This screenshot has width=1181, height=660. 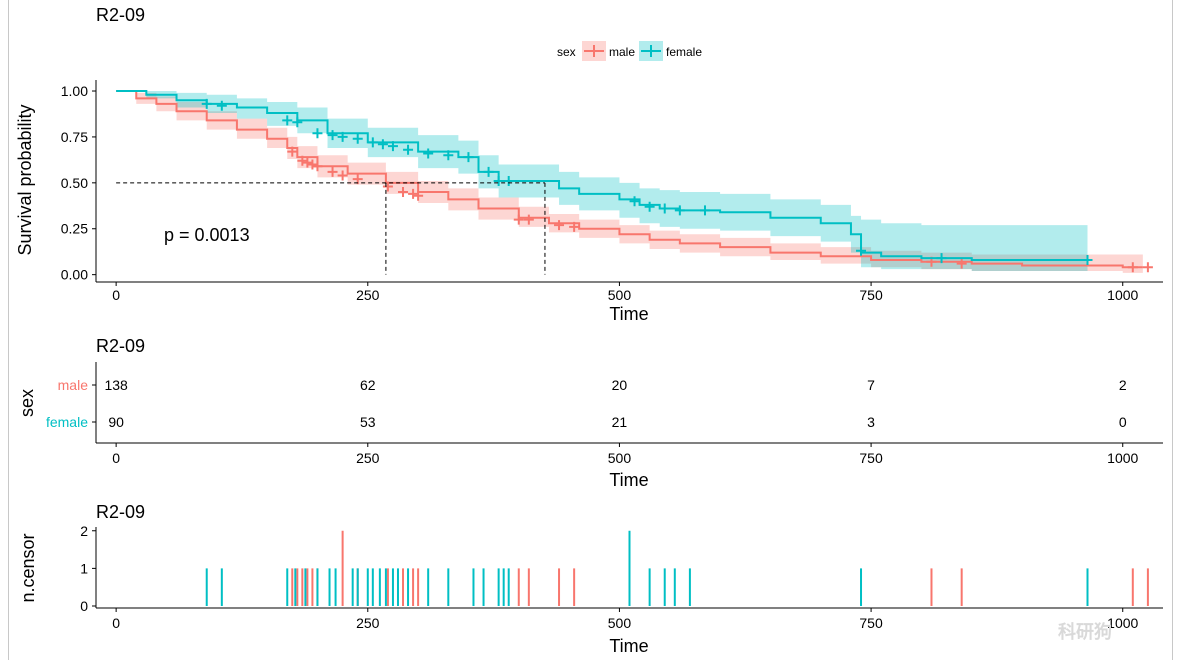 I want to click on censor-title: R2-09, so click(x=120, y=512).